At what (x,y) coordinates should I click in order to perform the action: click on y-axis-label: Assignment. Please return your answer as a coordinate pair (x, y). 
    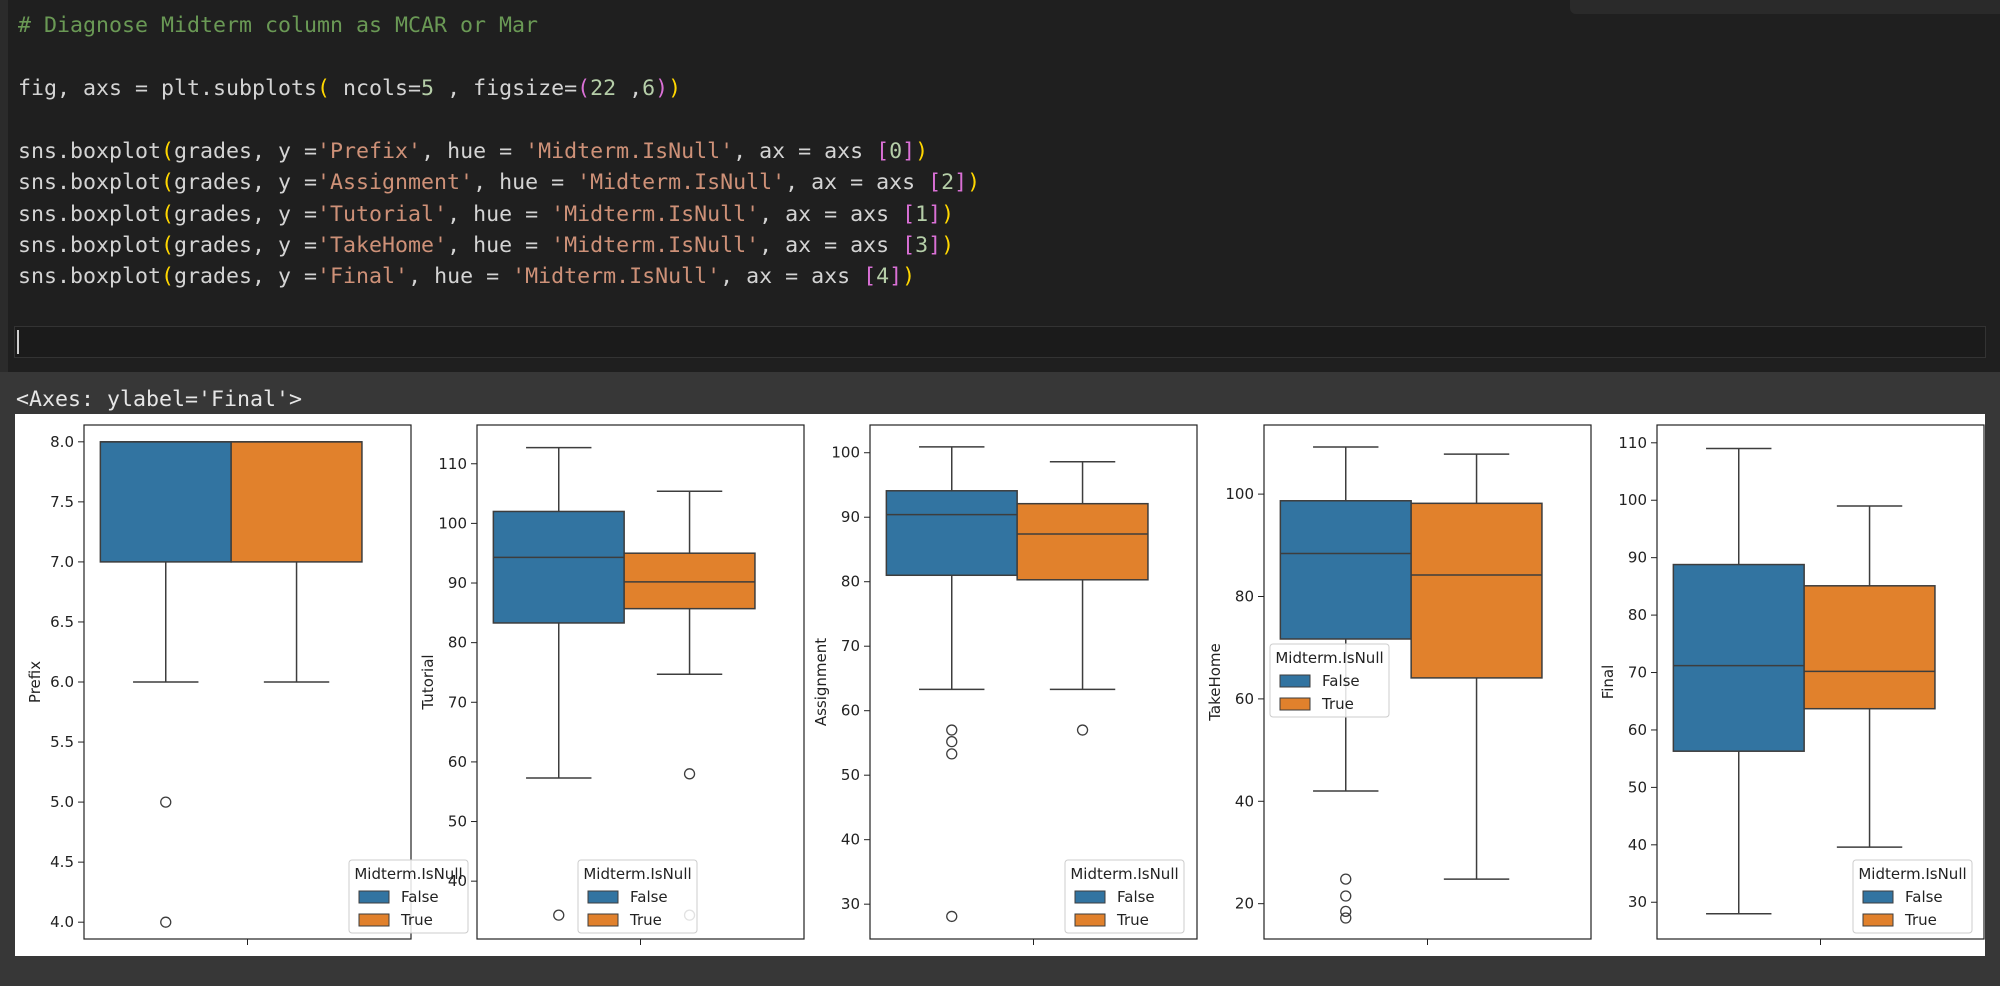
    Looking at the image, I should click on (821, 682).